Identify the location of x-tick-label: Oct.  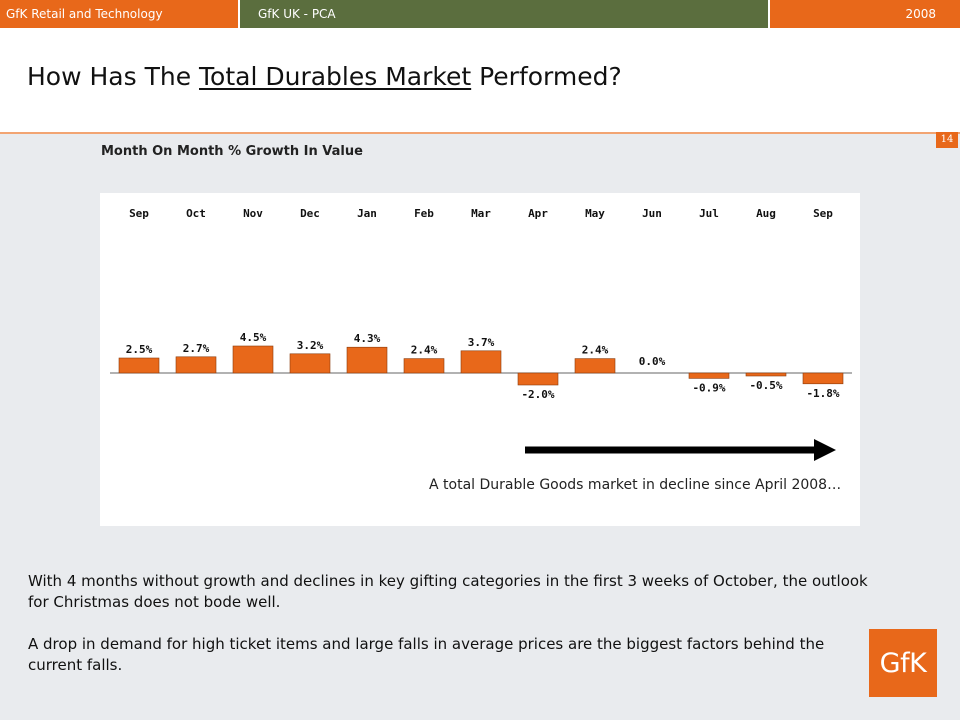
(196, 213).